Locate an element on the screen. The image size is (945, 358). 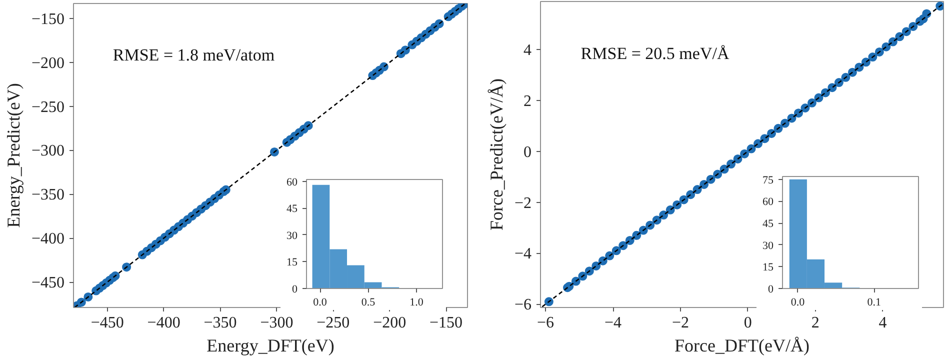
annotation: RMSE = 1.8 meV/atom is located at coordinates (193, 55).